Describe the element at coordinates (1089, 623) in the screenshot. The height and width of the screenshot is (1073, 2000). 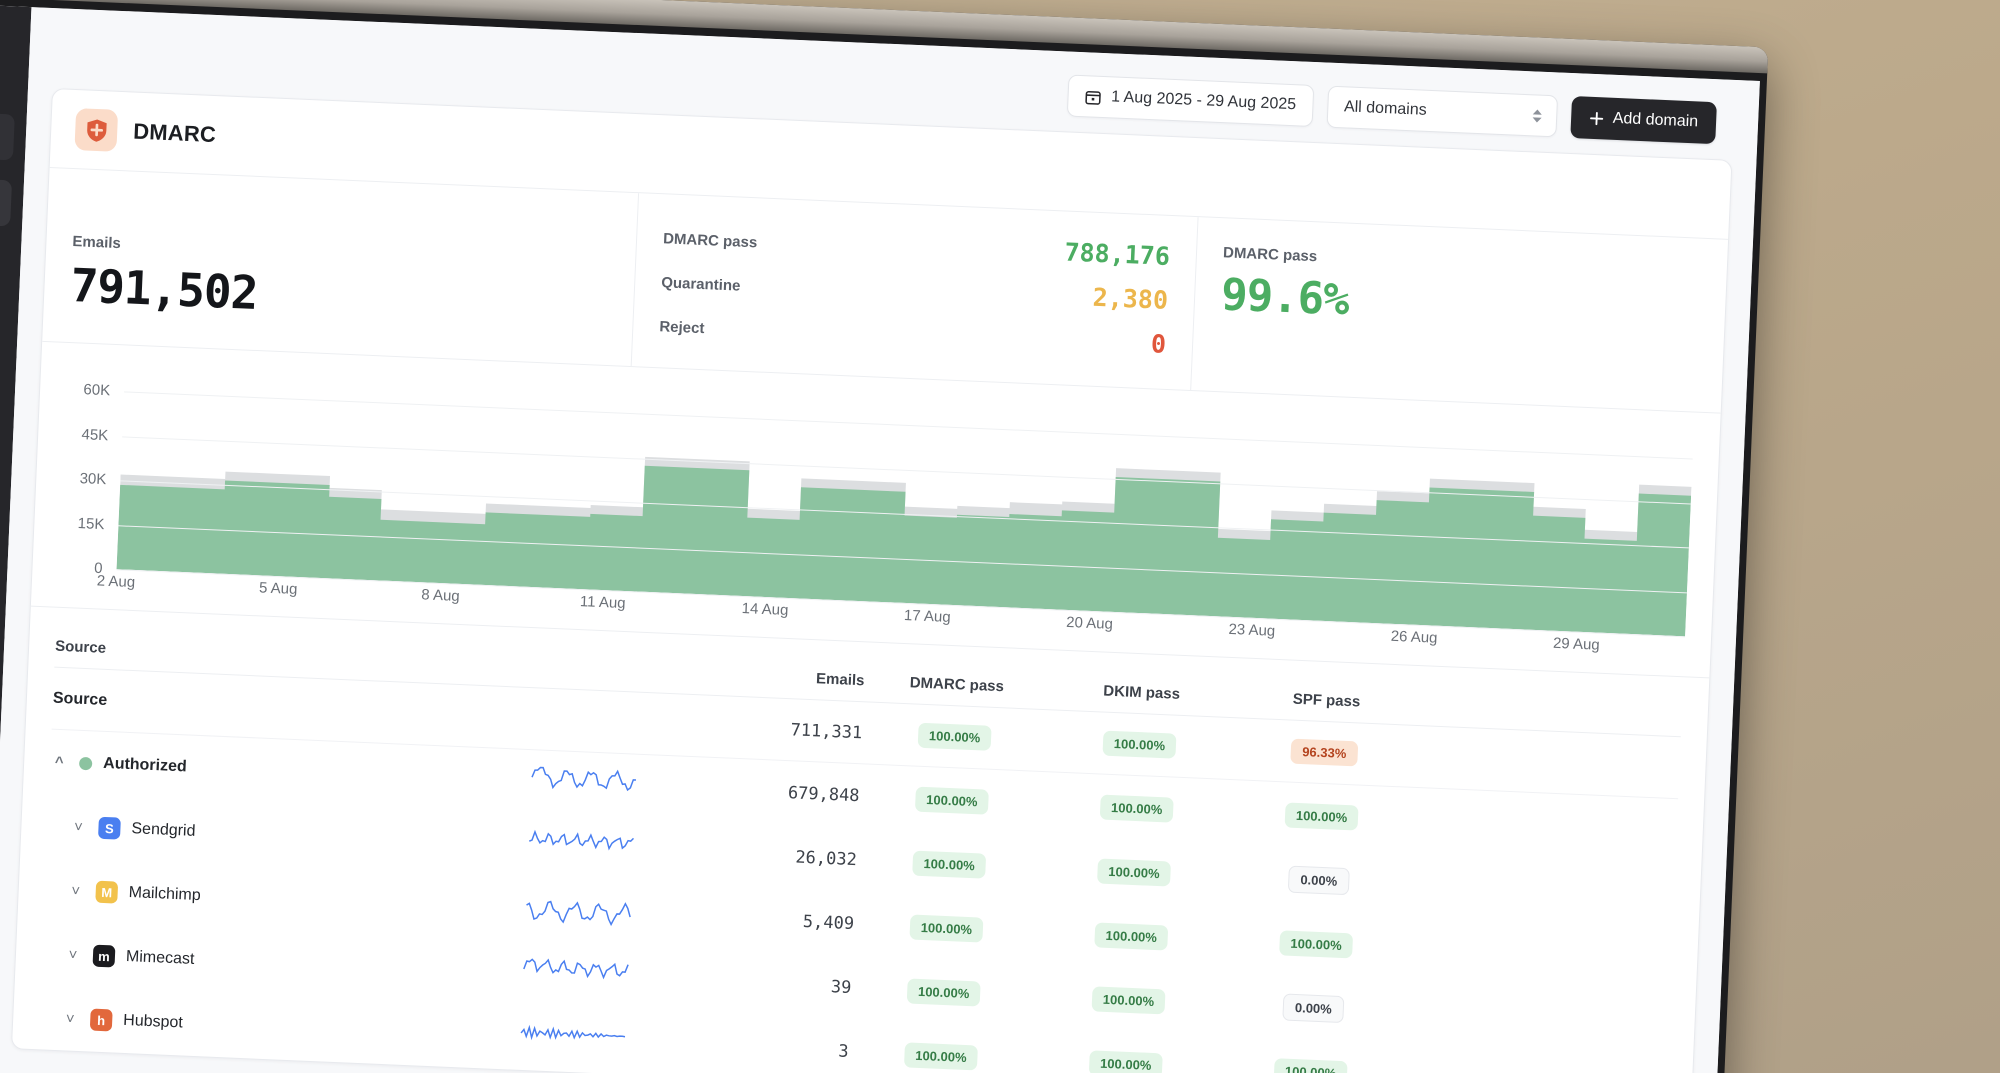
I see `chart-x-tick-label: 20 Aug` at that location.